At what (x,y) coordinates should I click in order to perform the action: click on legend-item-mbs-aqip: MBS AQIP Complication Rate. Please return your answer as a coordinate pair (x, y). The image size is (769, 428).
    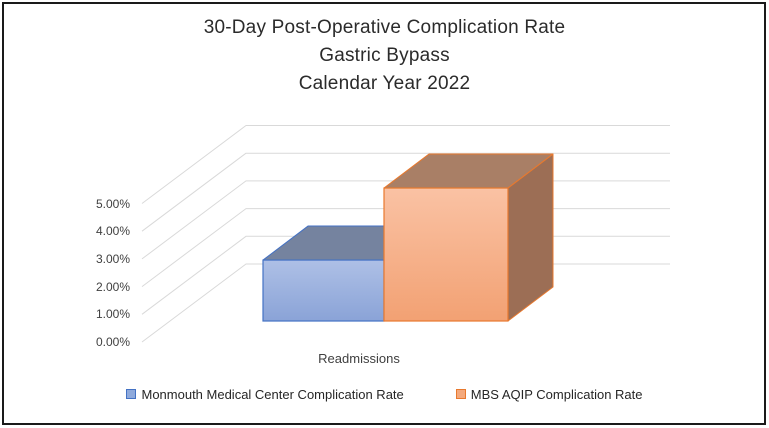
    Looking at the image, I should click on (549, 394).